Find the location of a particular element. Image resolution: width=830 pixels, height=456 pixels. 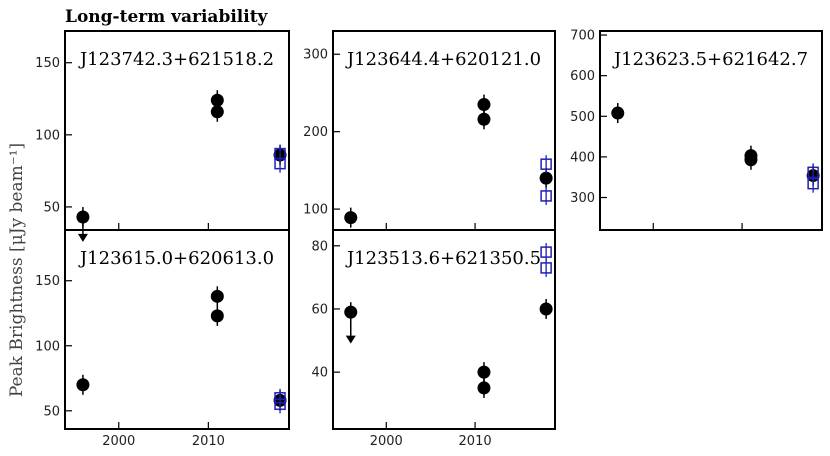

panel-4: 50 100 150 2000 2010 J123615.0+620613.0 is located at coordinates (162, 339).